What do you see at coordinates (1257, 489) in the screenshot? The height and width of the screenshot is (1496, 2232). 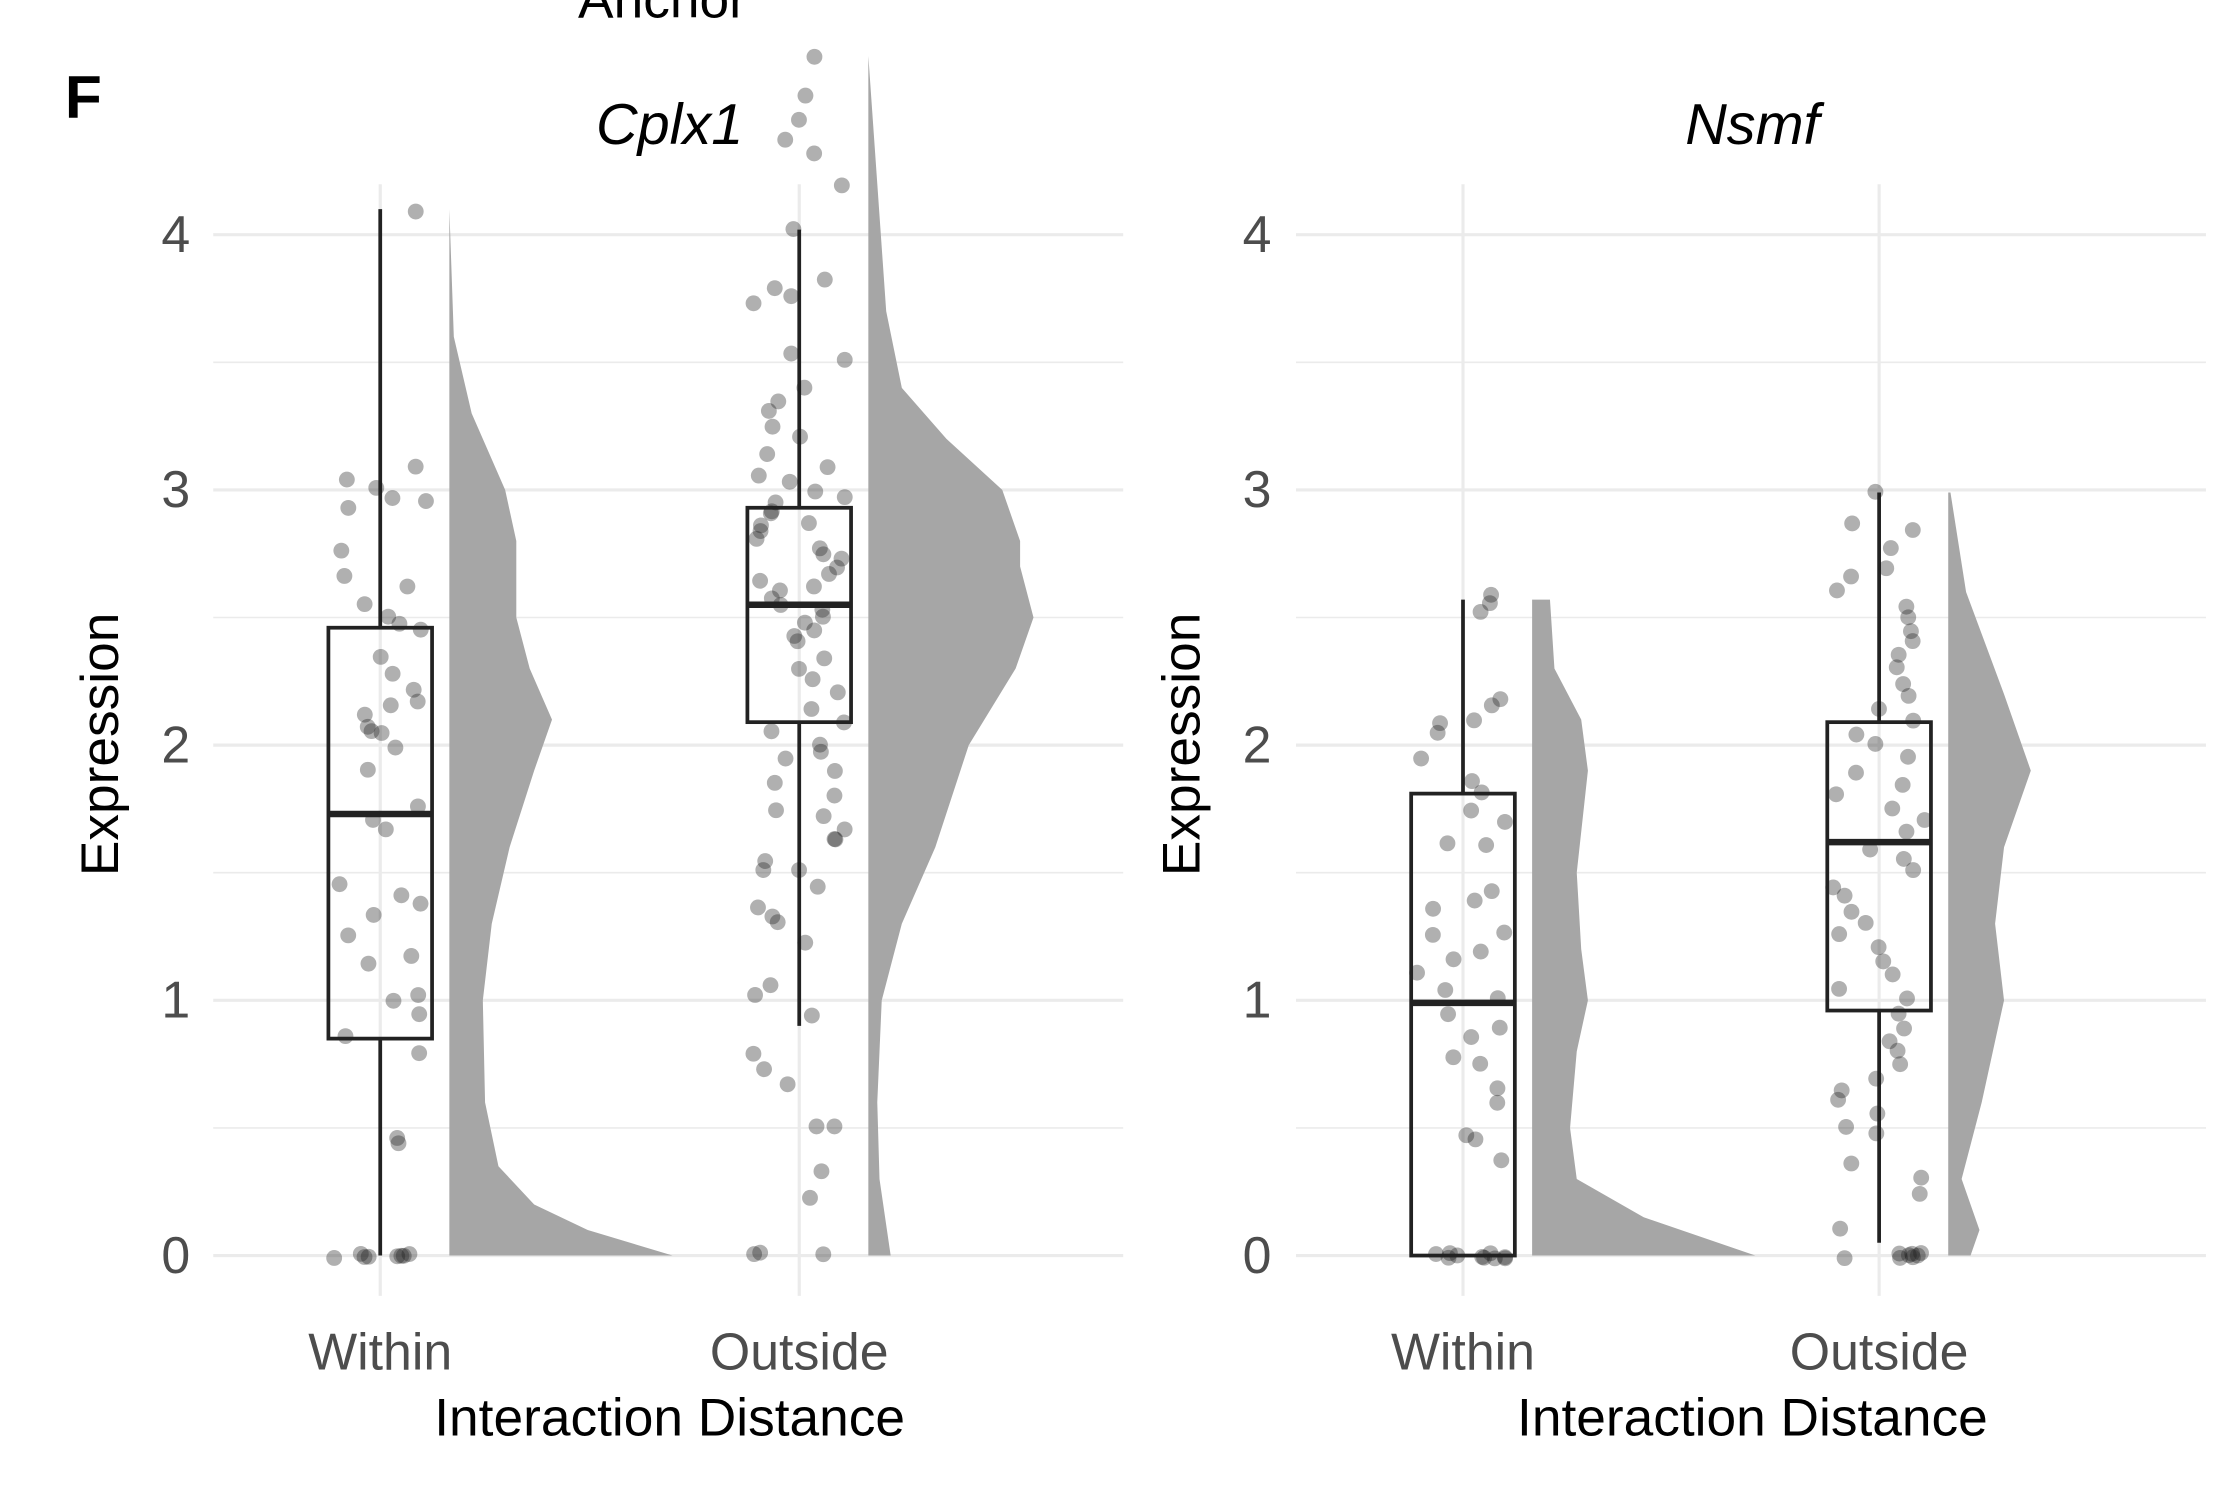 I see `y-tick-label: 3` at bounding box center [1257, 489].